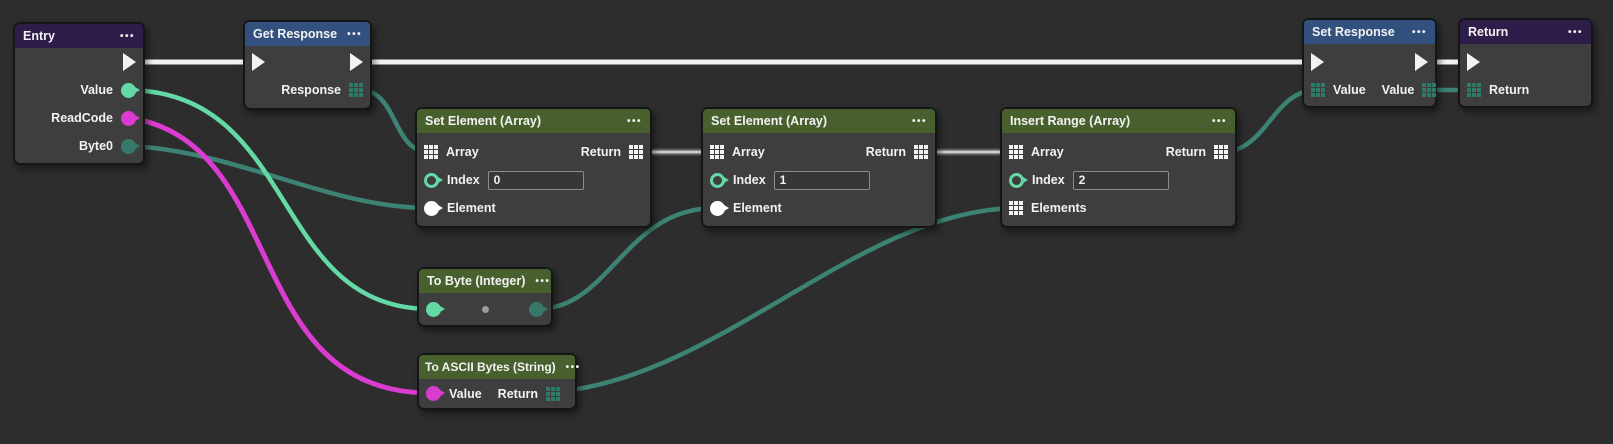 The height and width of the screenshot is (444, 1613). I want to click on node-set-response-header: Set Response •••, so click(1369, 32).